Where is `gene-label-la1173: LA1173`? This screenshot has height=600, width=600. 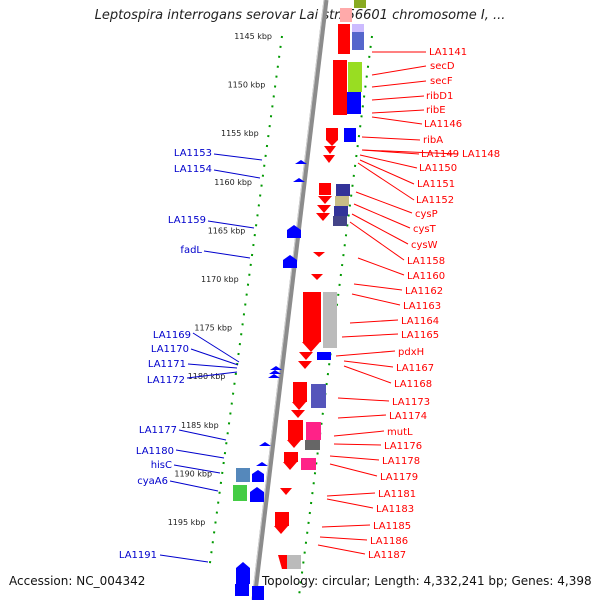 gene-label-la1173: LA1173 is located at coordinates (411, 402).